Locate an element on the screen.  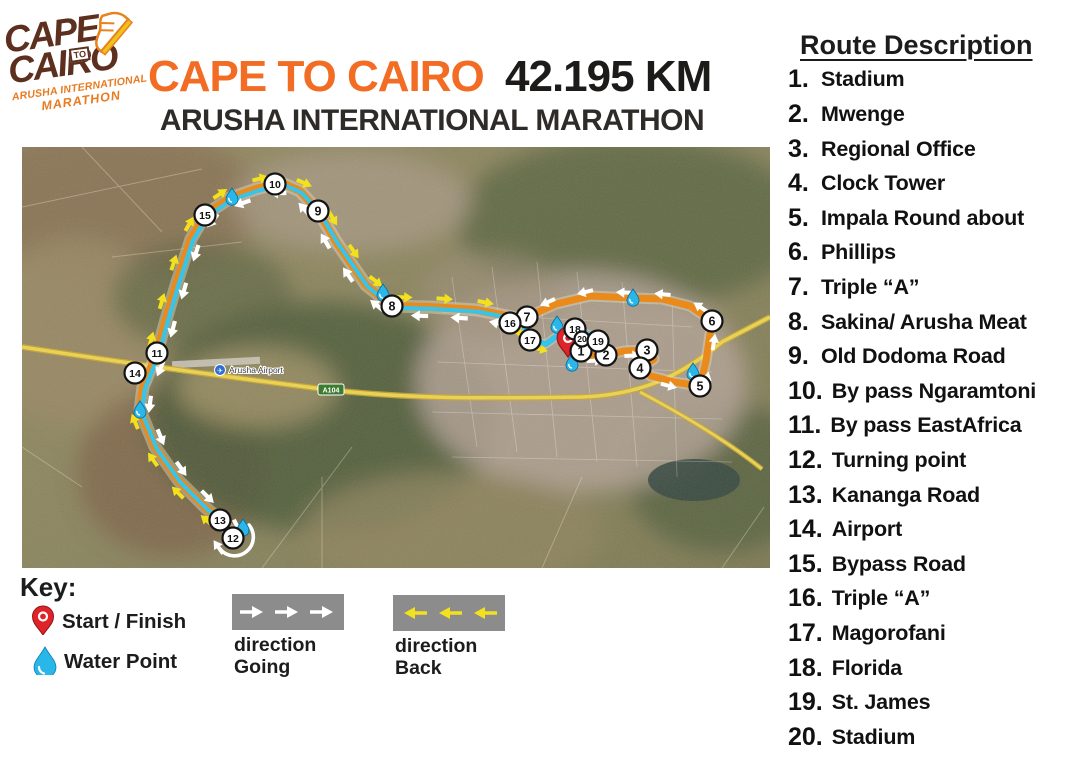
route-item-label: Regional Office is located at coordinates (898, 148).